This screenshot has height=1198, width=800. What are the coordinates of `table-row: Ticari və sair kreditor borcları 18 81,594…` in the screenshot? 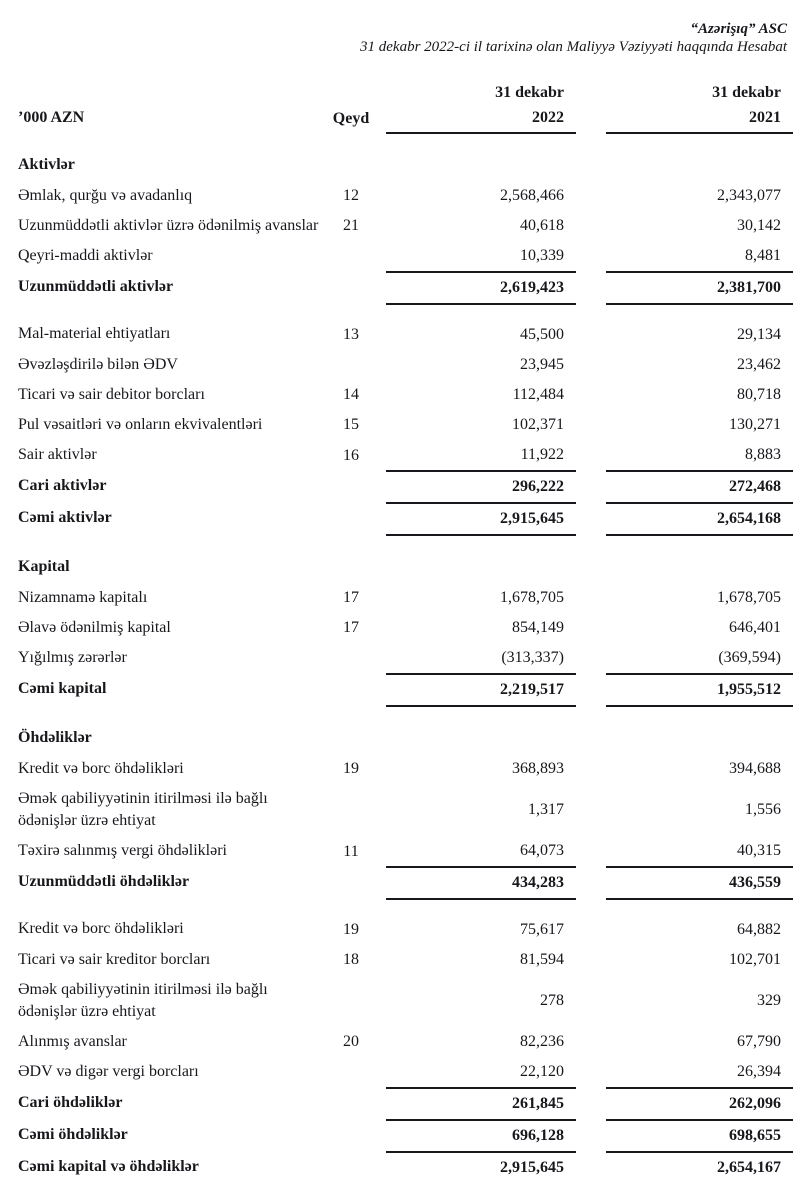 It's located at (405, 960).